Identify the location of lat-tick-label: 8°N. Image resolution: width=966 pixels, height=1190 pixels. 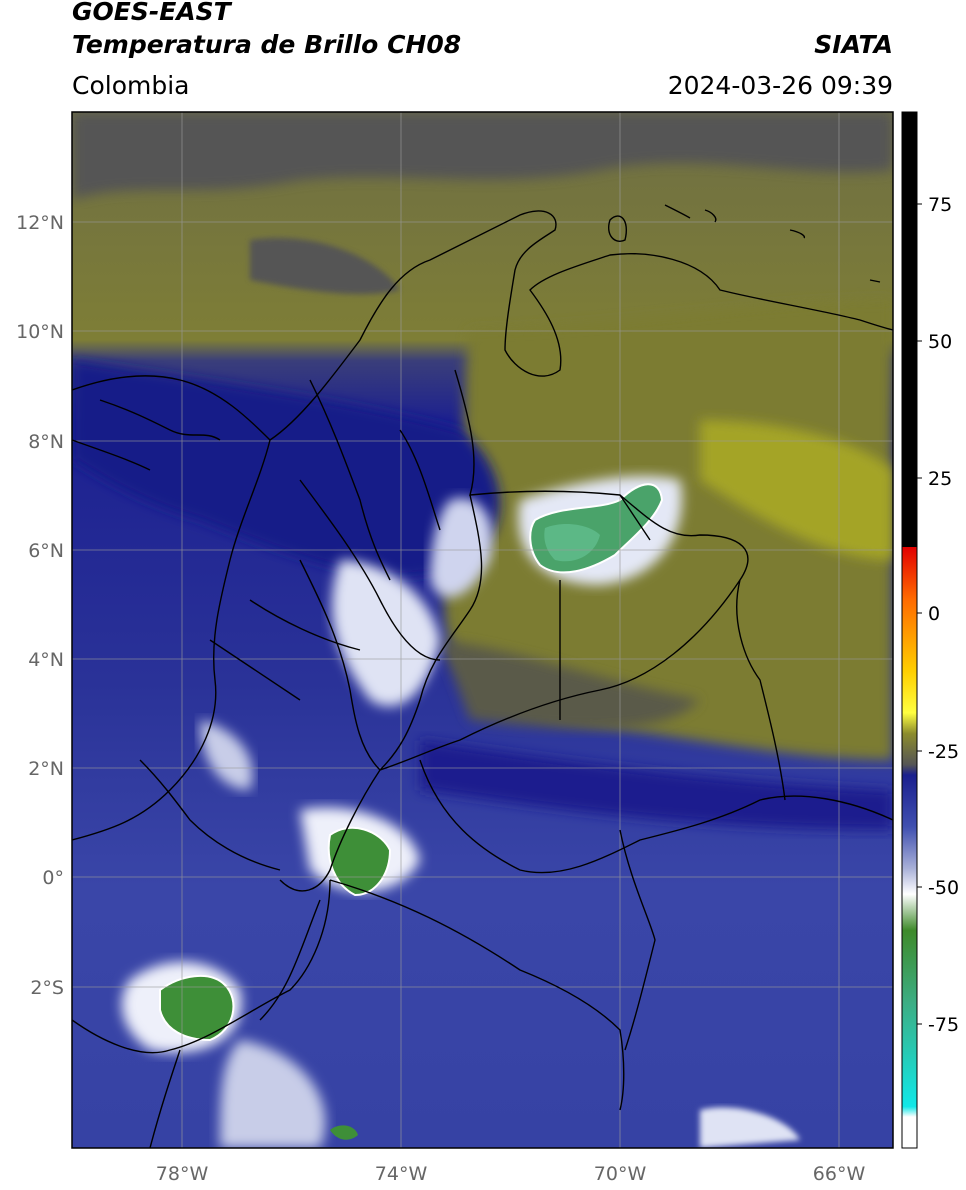
(46, 442).